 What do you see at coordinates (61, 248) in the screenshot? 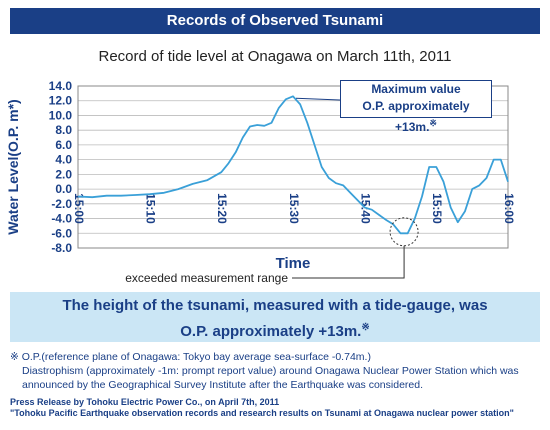
I see `y-tick-label: -8.0` at bounding box center [61, 248].